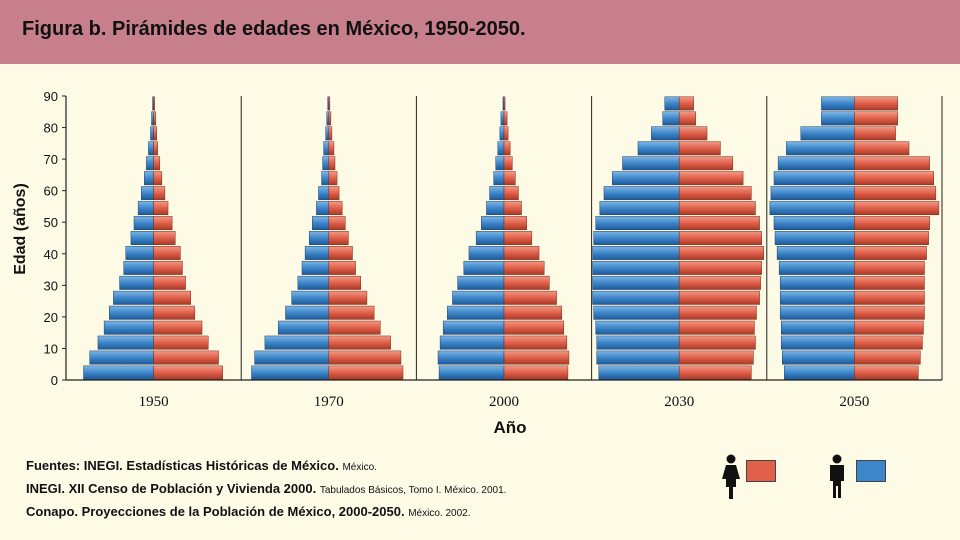 The height and width of the screenshot is (540, 960). I want to click on y-tick-label: 0, so click(54, 380).